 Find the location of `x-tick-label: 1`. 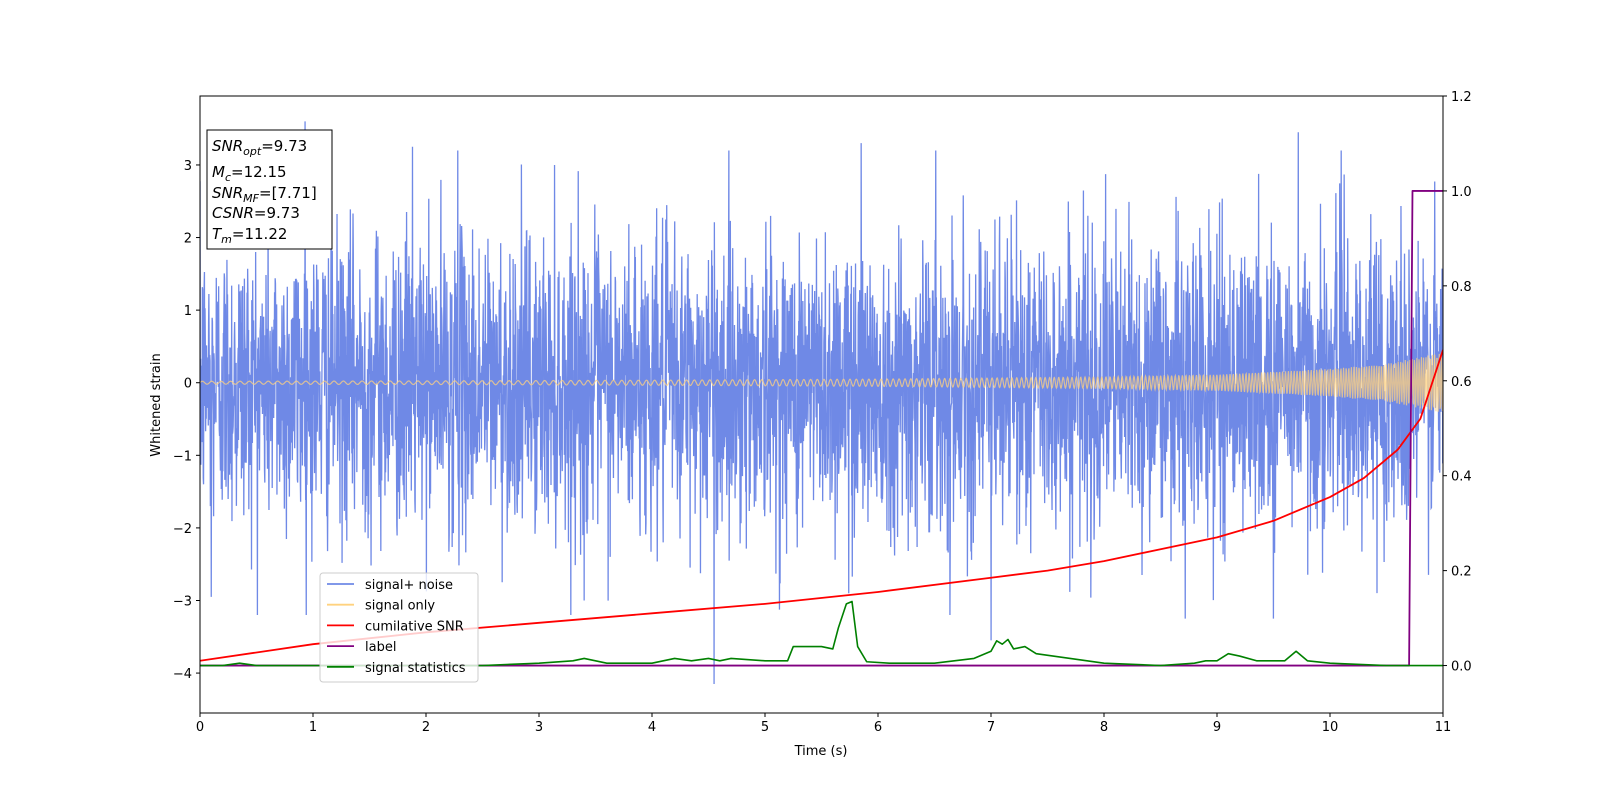

x-tick-label: 1 is located at coordinates (313, 727).